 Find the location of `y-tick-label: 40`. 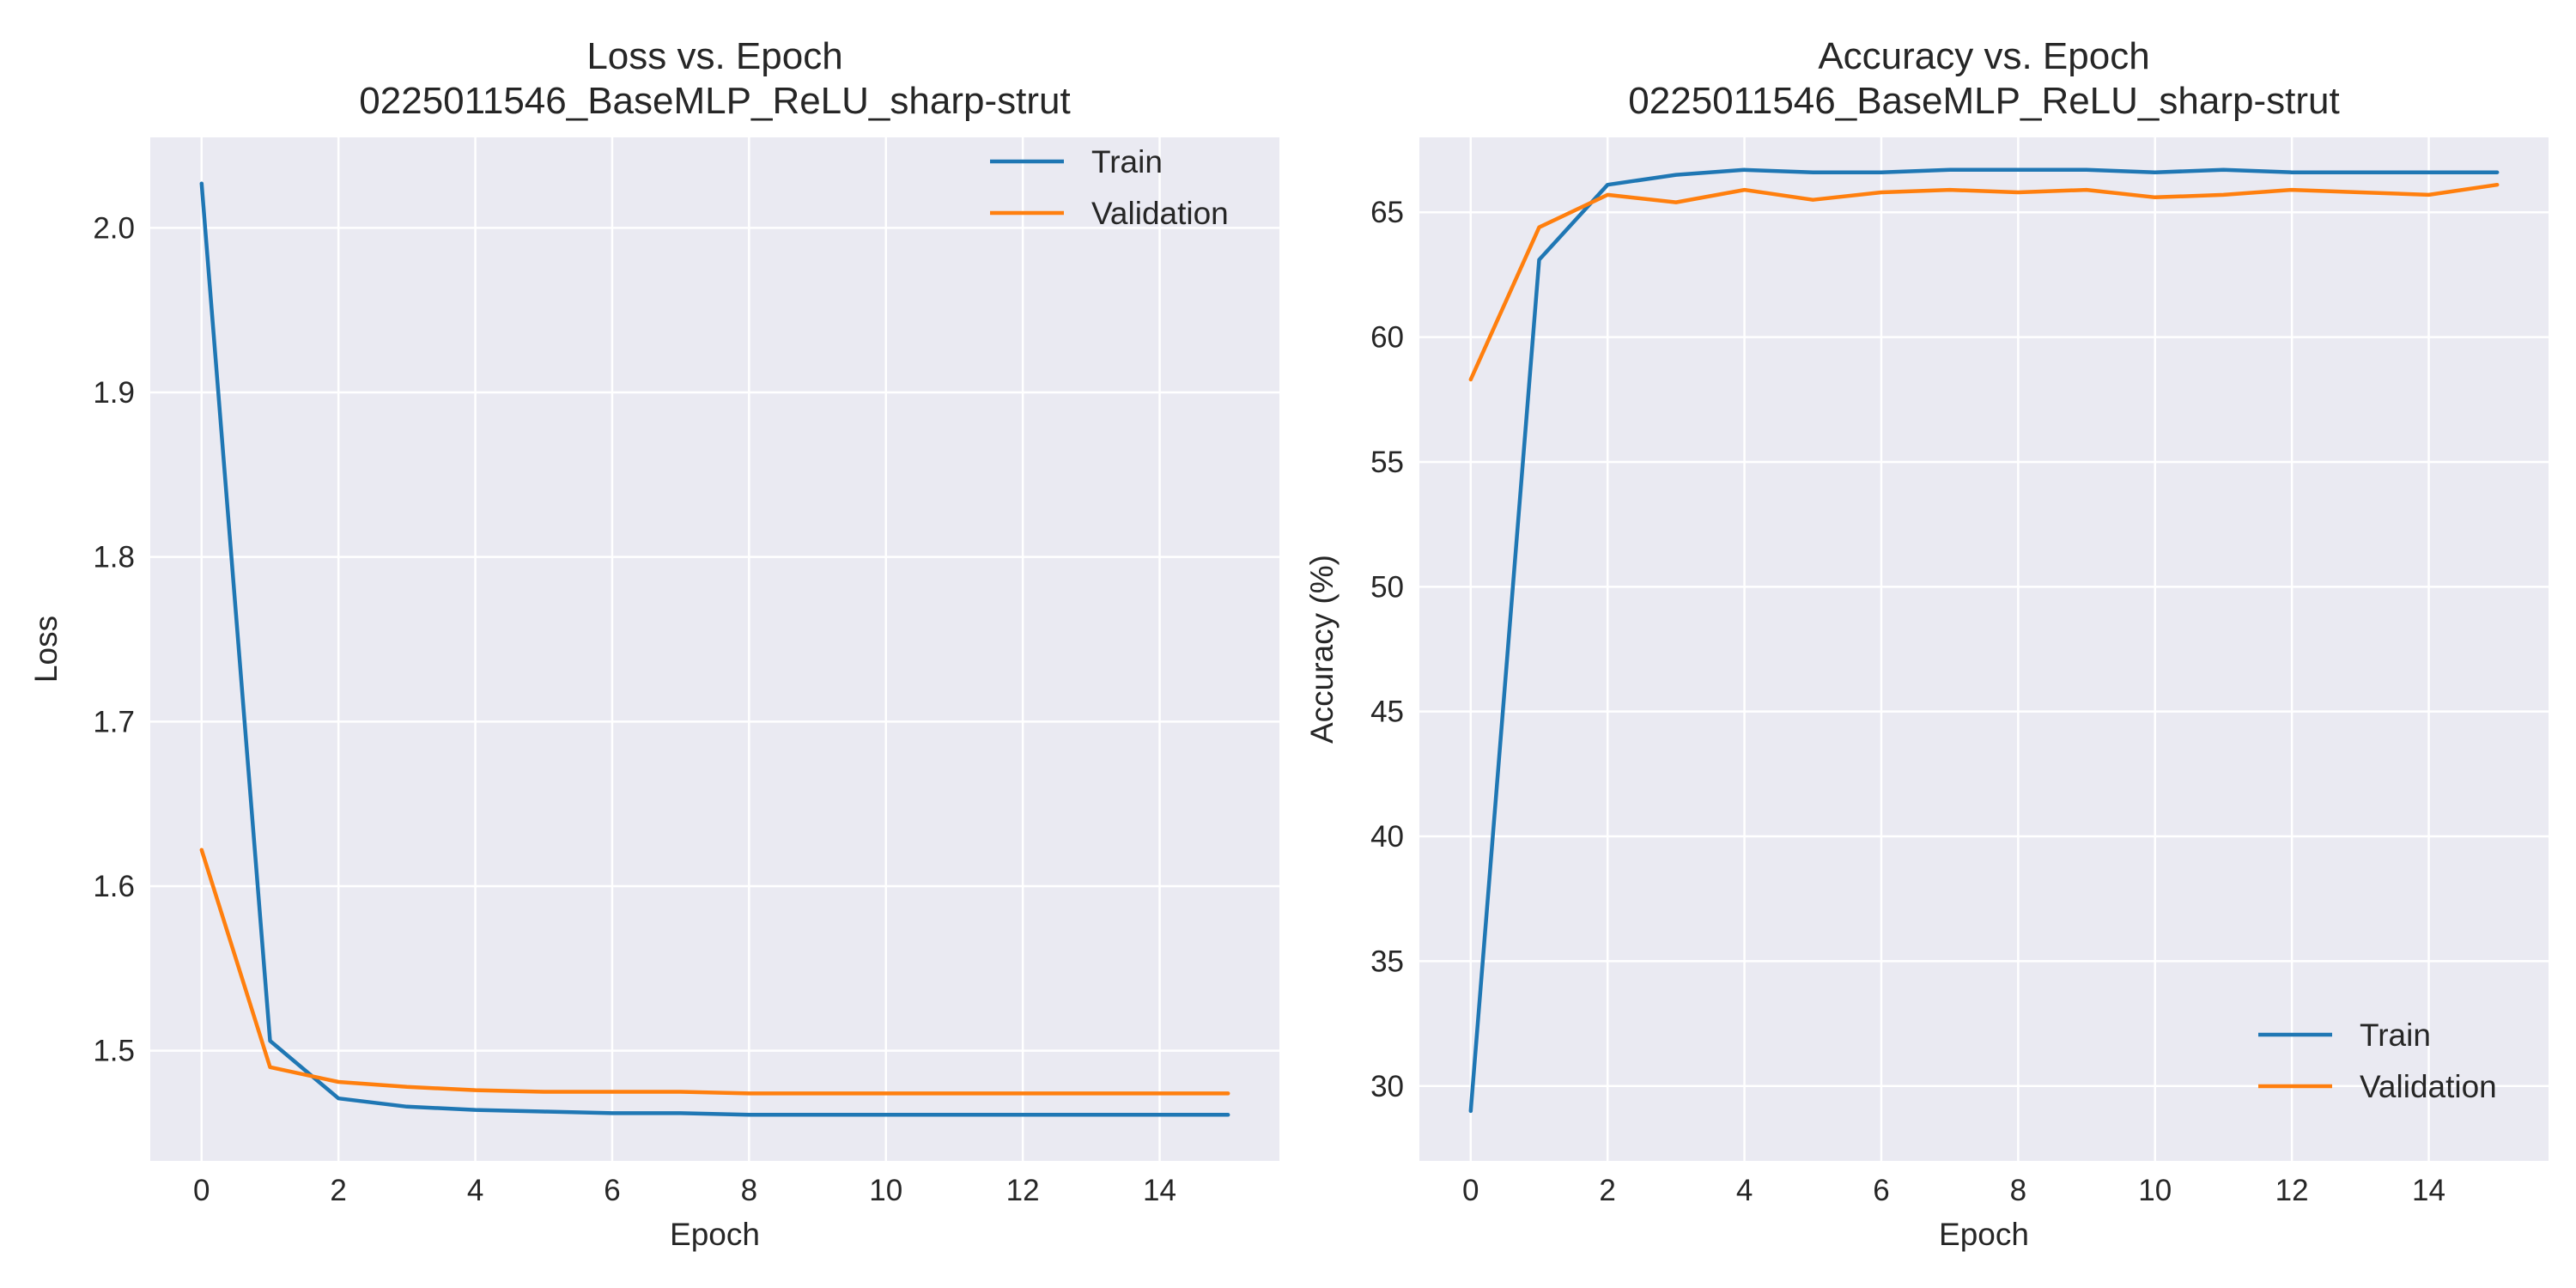

y-tick-label: 40 is located at coordinates (1387, 837).